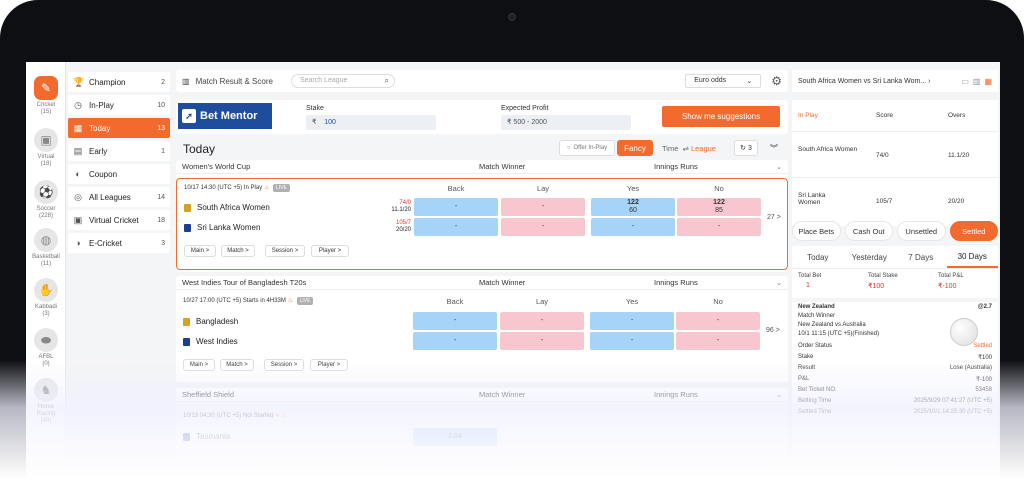 This screenshot has height=479, width=1024. Describe the element at coordinates (46, 264) in the screenshot. I see `rail-count: (11)` at that location.